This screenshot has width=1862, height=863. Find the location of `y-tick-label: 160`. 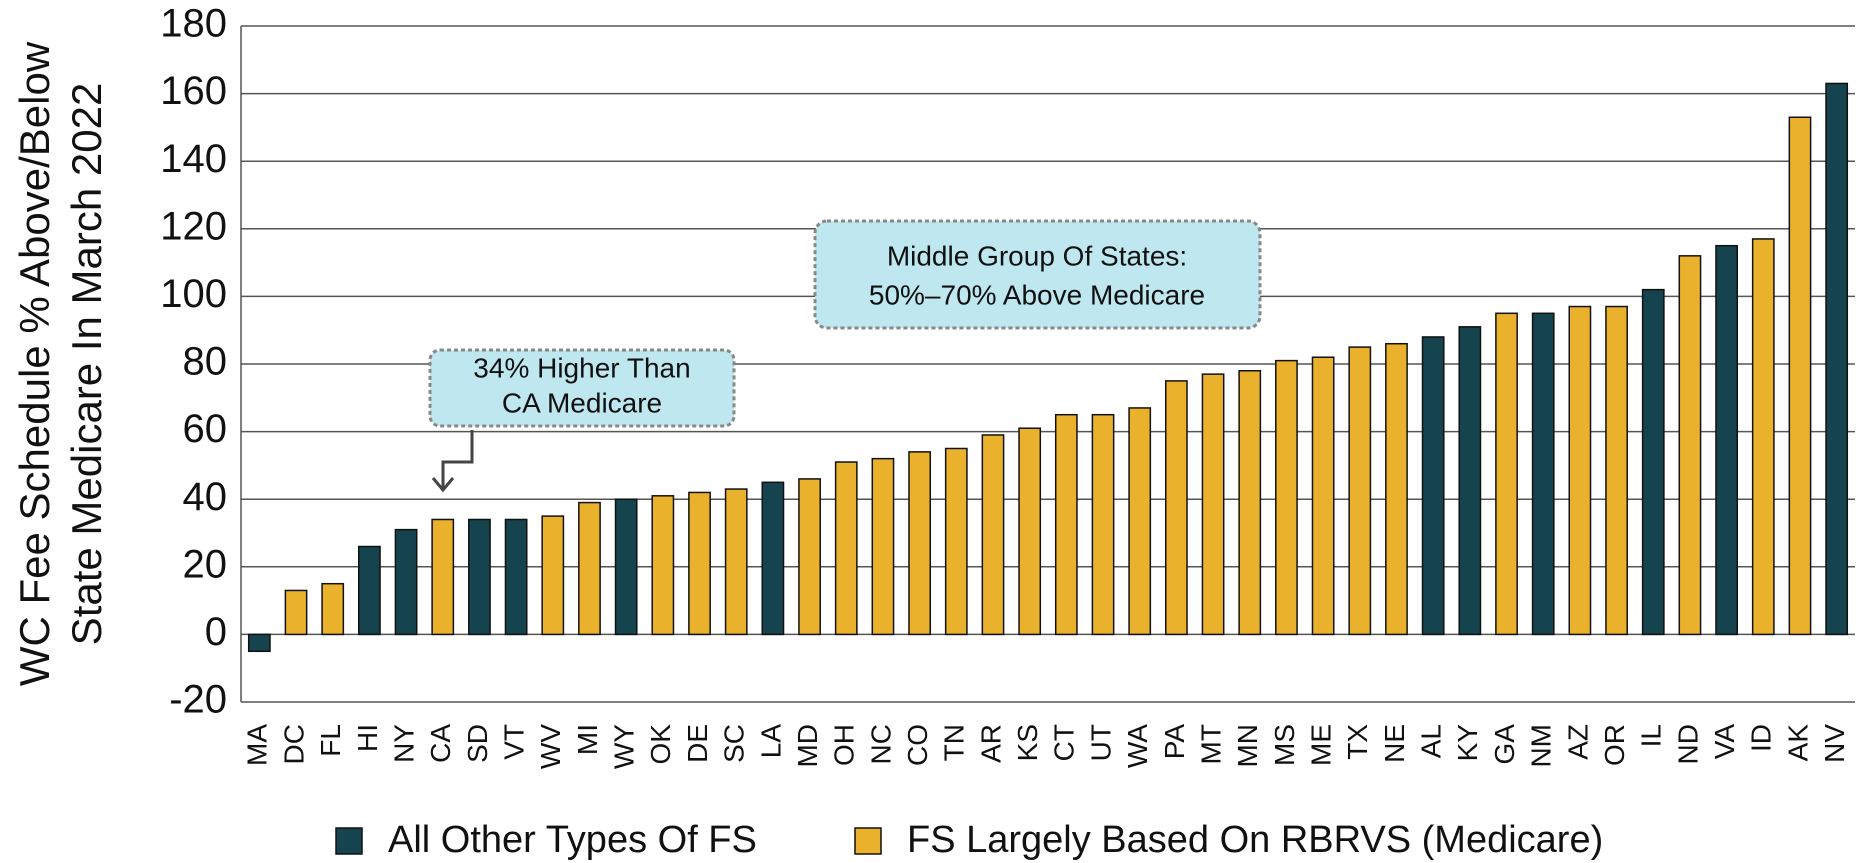

y-tick-label: 160 is located at coordinates (193, 91).